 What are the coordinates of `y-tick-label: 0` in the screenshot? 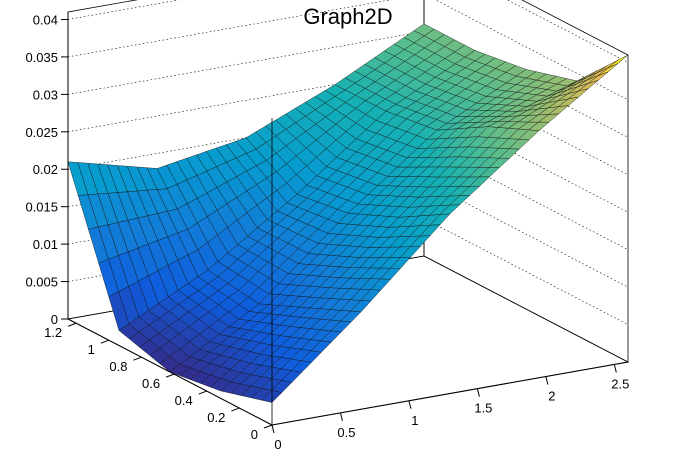 It's located at (254, 434).